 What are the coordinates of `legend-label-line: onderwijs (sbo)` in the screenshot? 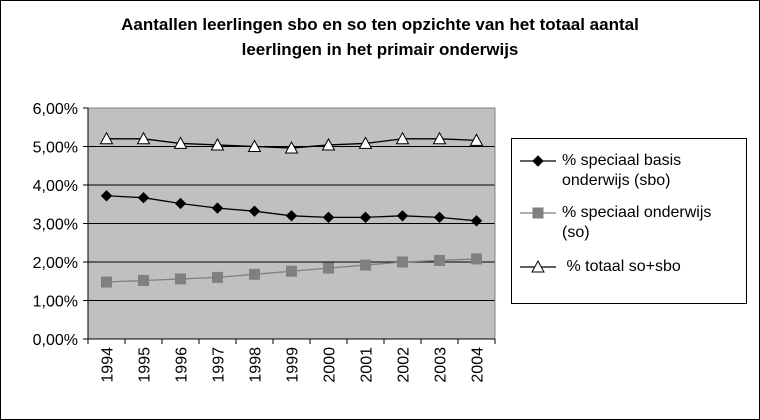 It's located at (616, 180).